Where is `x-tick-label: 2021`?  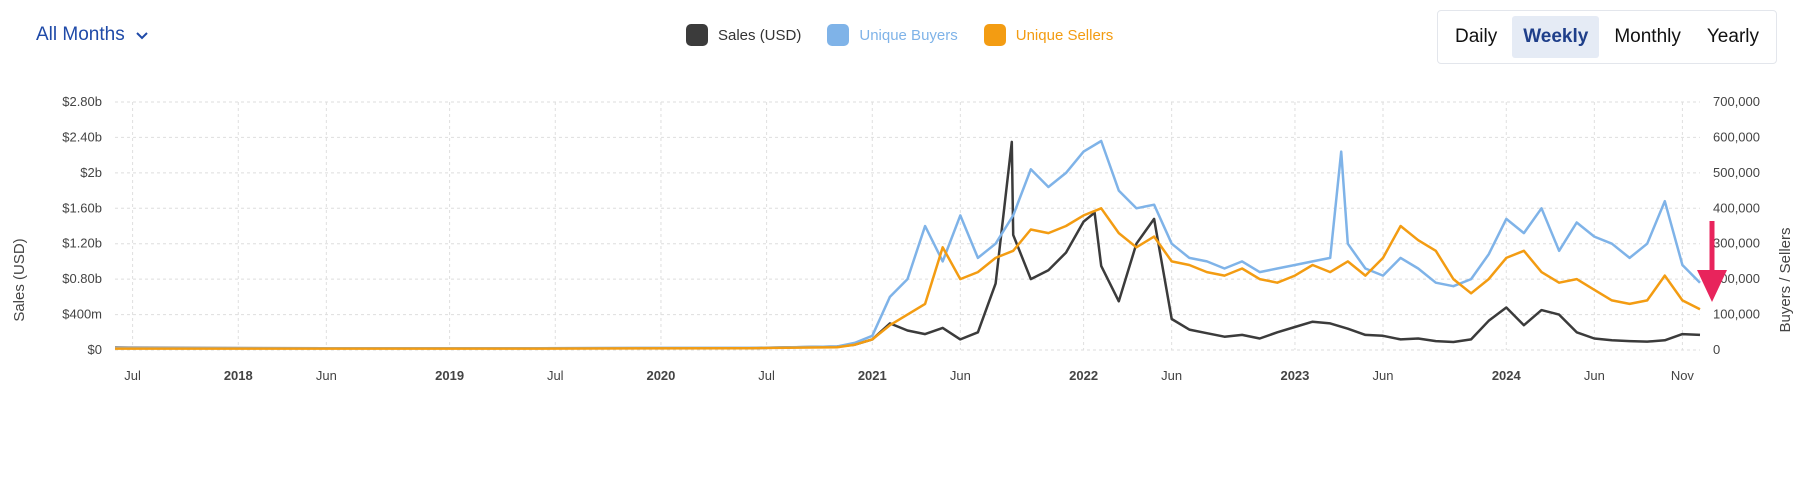 x-tick-label: 2021 is located at coordinates (872, 375).